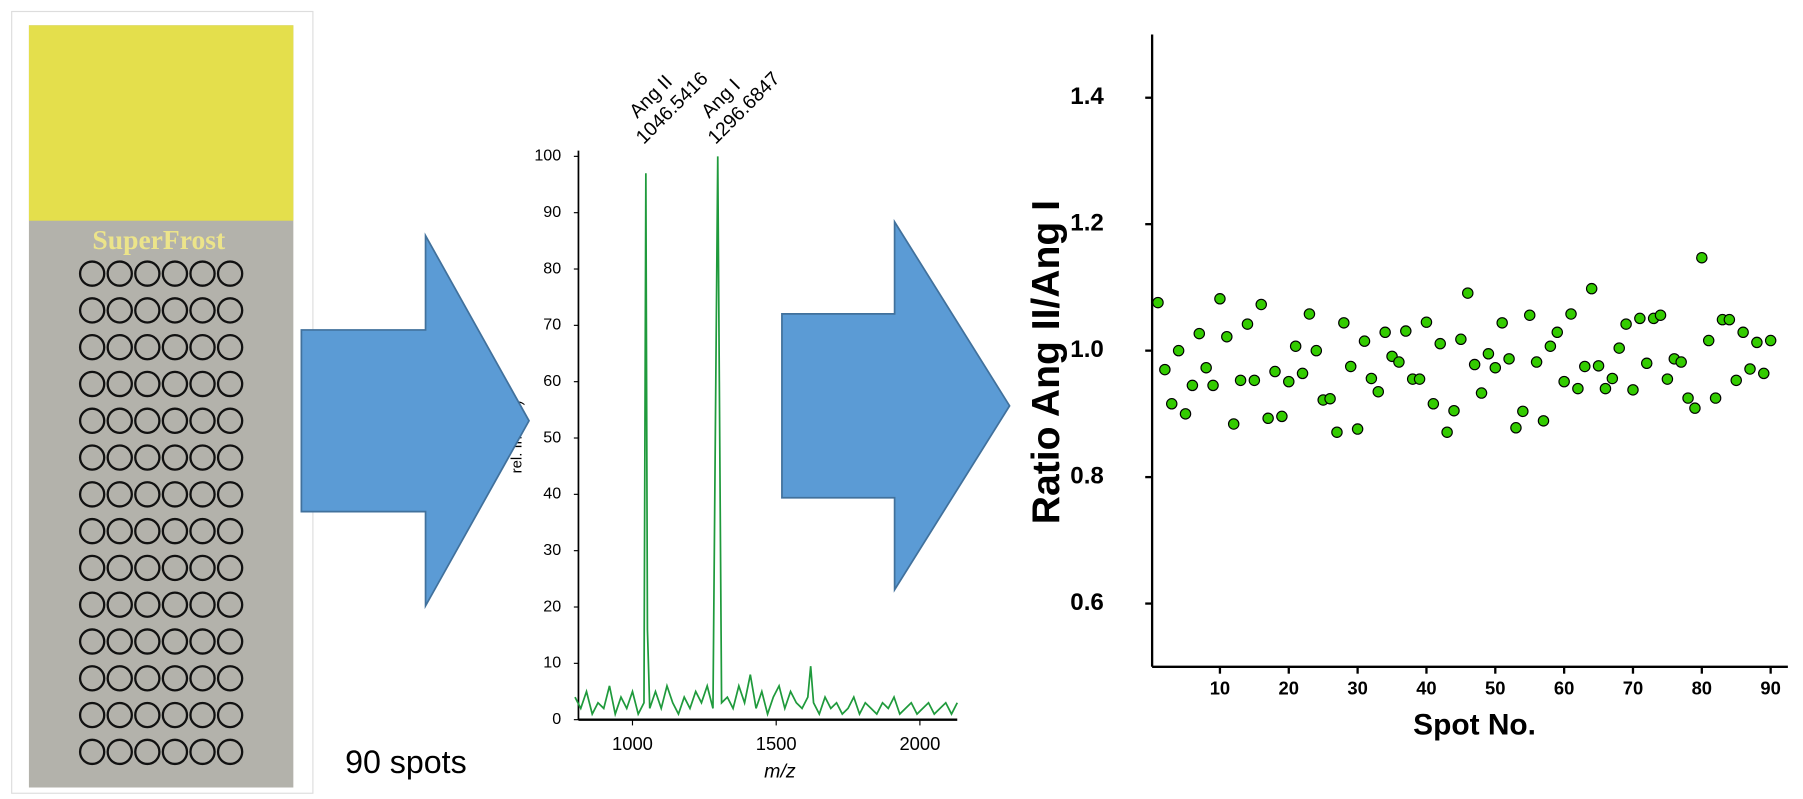 The width and height of the screenshot is (1803, 799). What do you see at coordinates (664, 100) in the screenshot?
I see `peak-annotation: Ang II1046.5416` at bounding box center [664, 100].